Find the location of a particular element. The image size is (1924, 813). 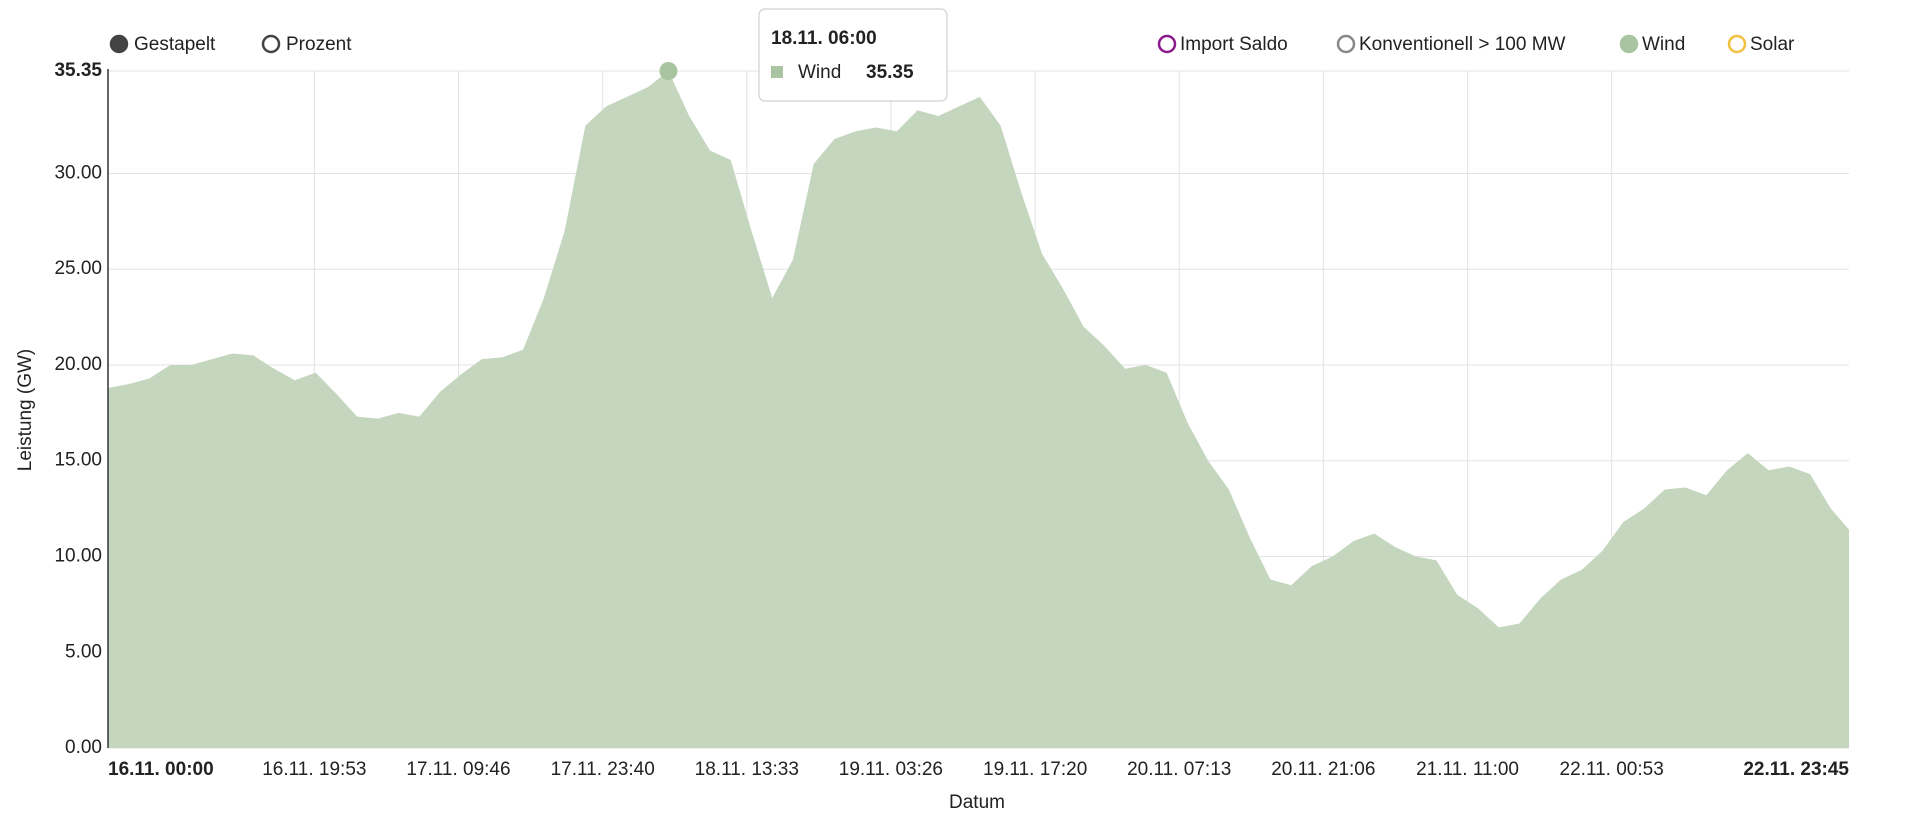

tooltip-box is located at coordinates (853, 55).